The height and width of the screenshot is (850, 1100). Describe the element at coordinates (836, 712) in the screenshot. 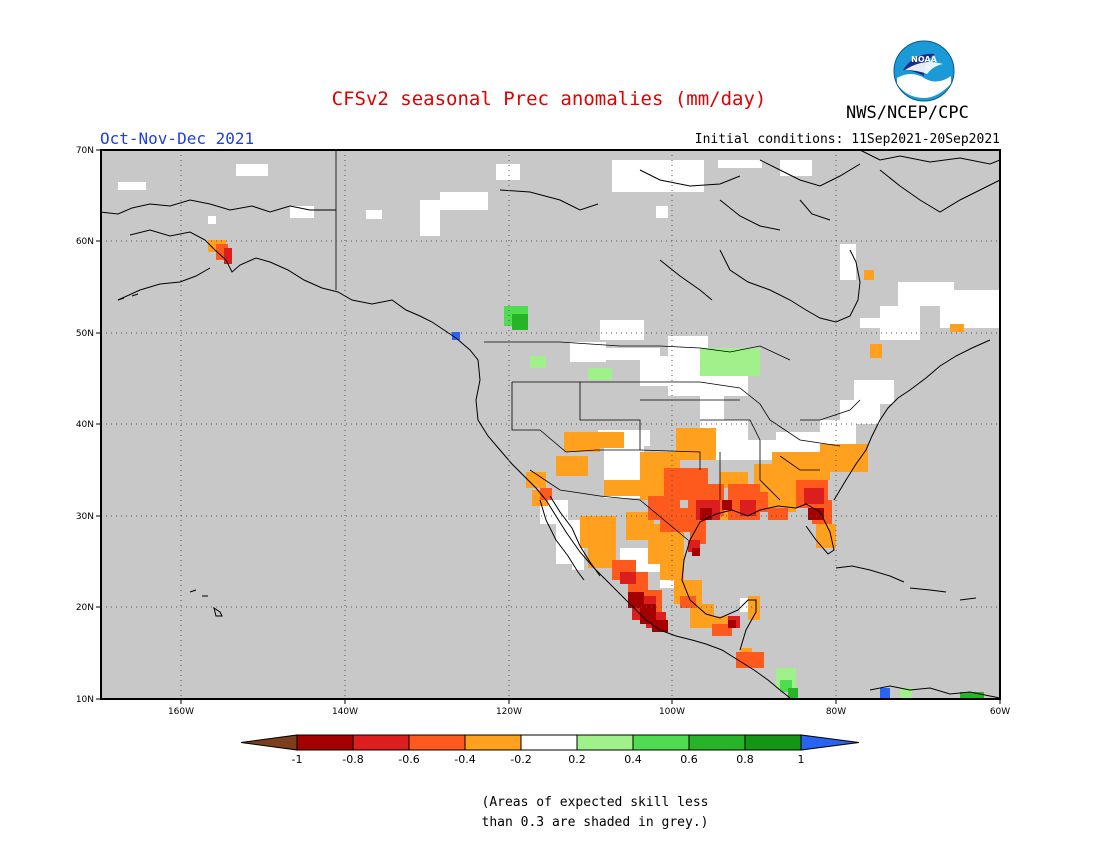

I see `lon-label: 80W` at that location.